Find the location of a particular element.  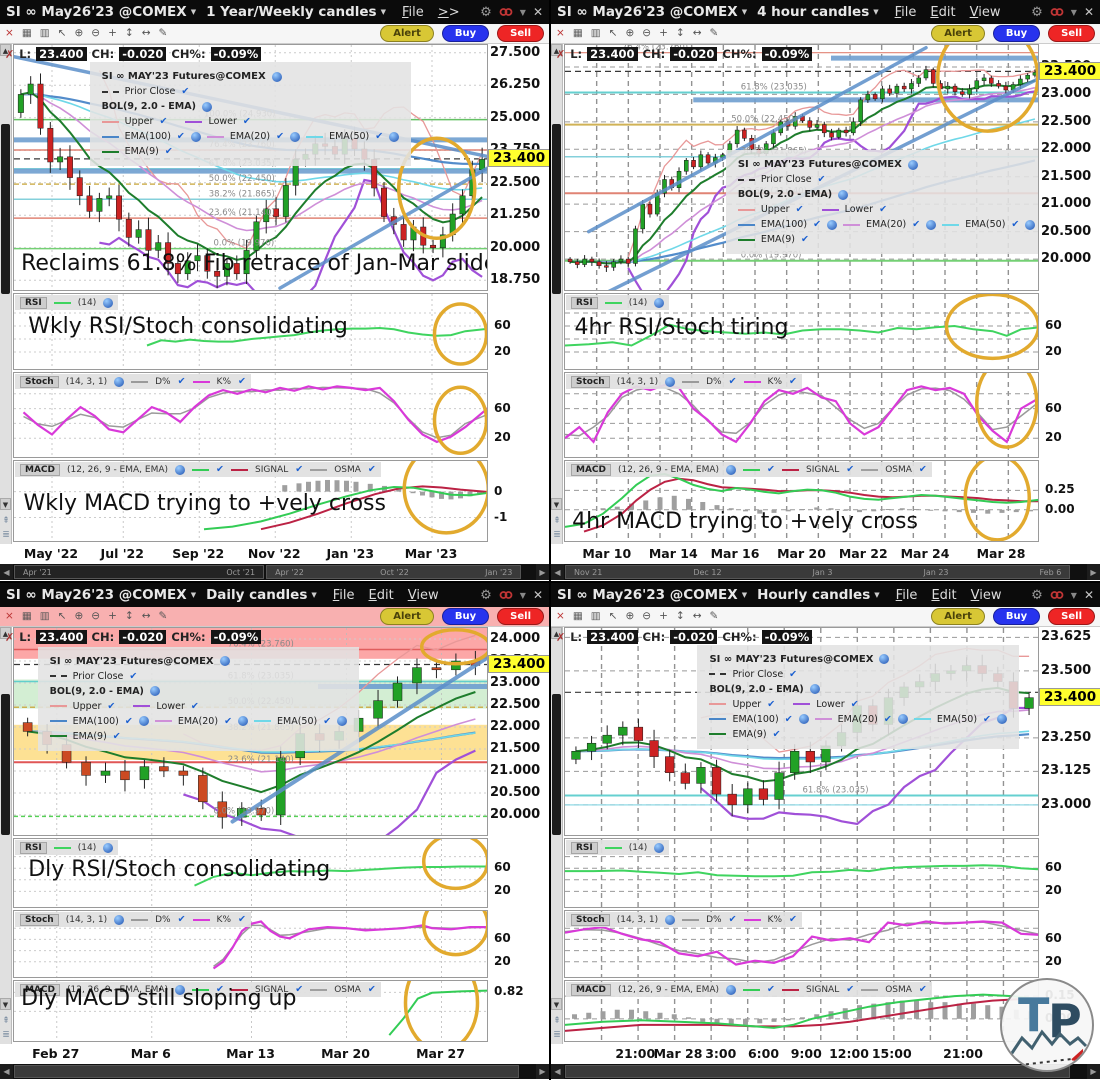

rsi-panel: RSI (14) 4hr RSI/Stoch tiring is located at coordinates (801, 331).